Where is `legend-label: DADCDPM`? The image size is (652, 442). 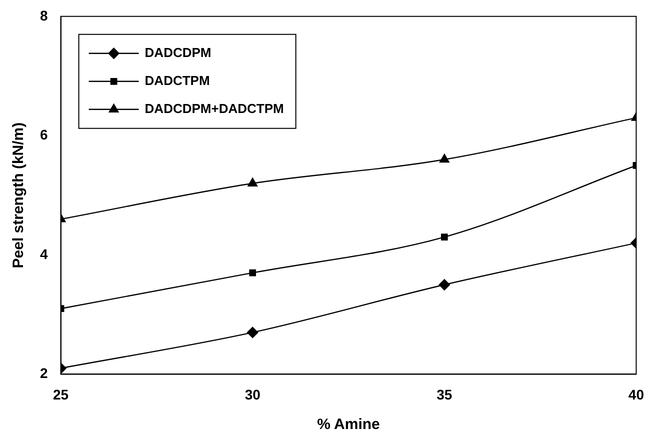
legend-label: DADCDPM is located at coordinates (178, 52).